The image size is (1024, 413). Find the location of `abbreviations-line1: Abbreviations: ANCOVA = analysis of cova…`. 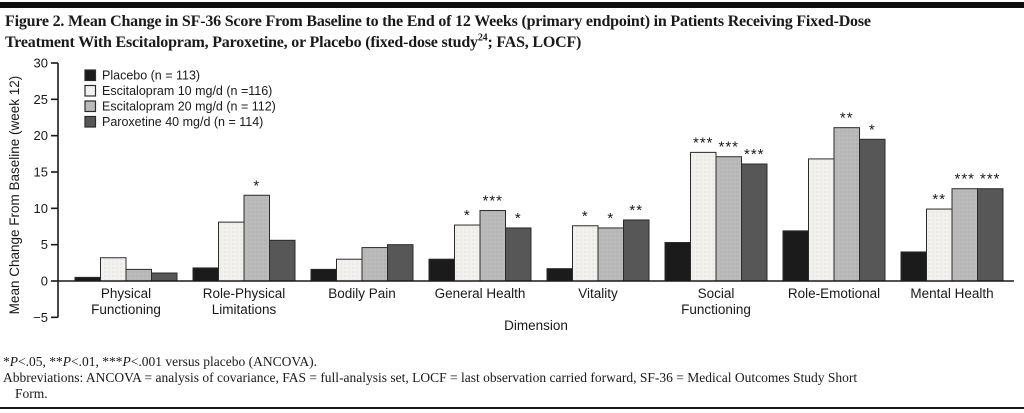

abbreviations-line1: Abbreviations: ANCOVA = analysis of cova… is located at coordinates (430, 377).